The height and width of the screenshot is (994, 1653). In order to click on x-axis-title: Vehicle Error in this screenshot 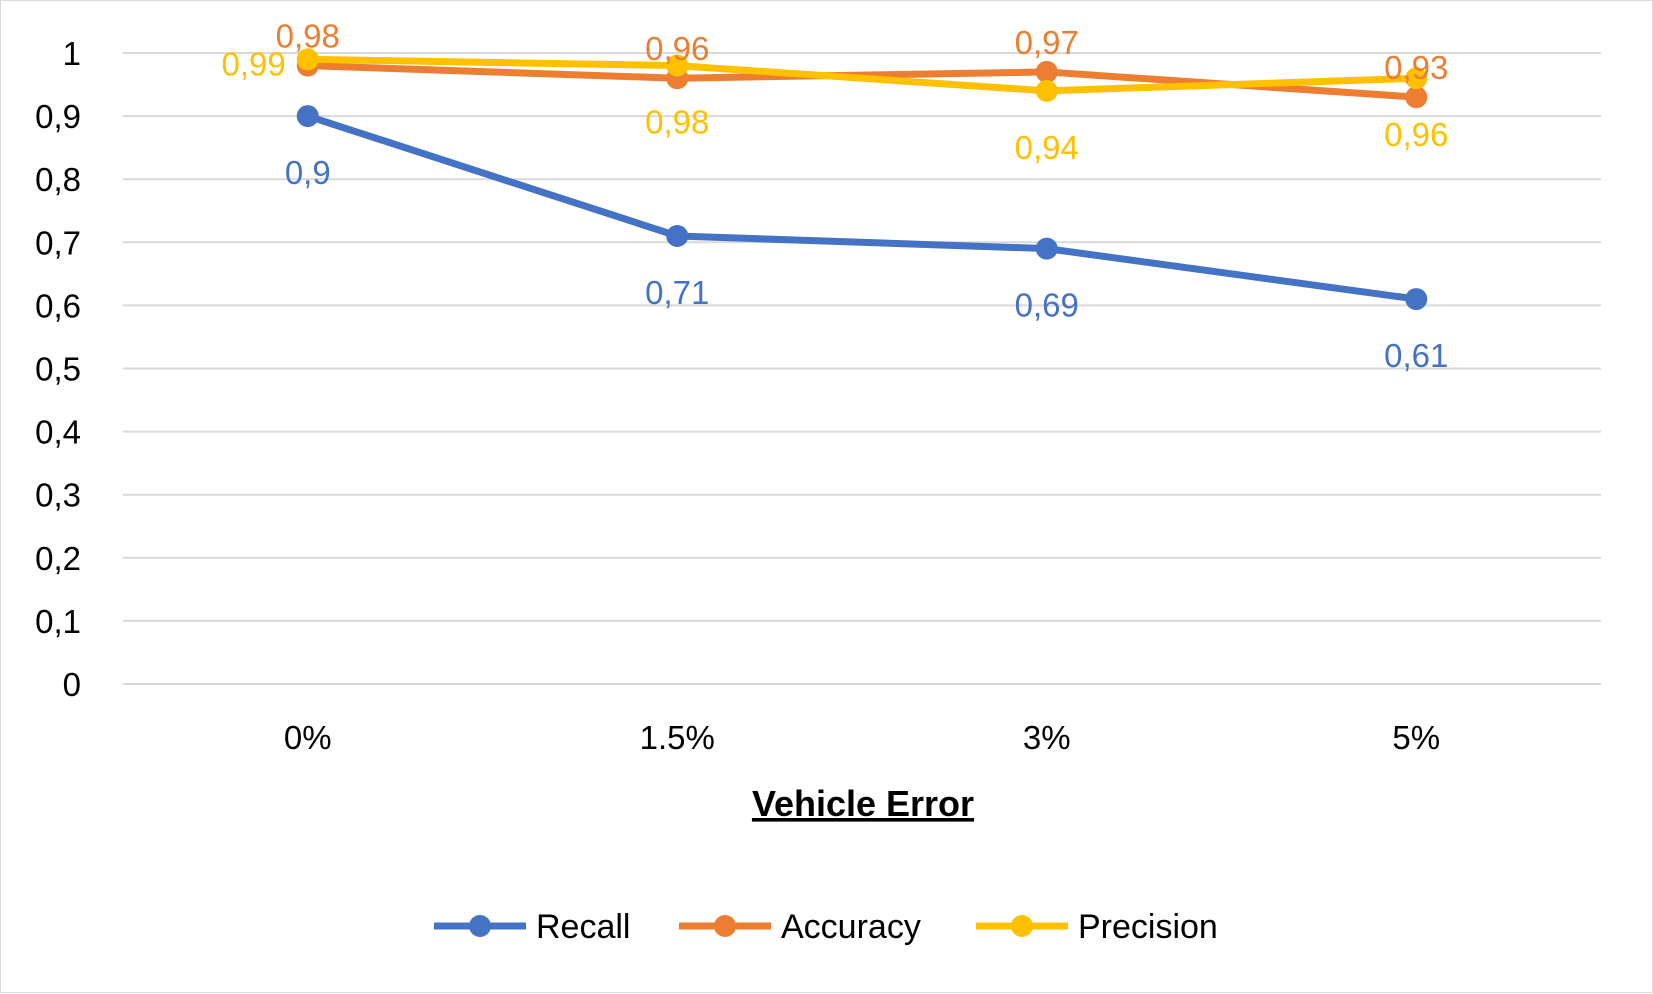, I will do `click(863, 803)`.